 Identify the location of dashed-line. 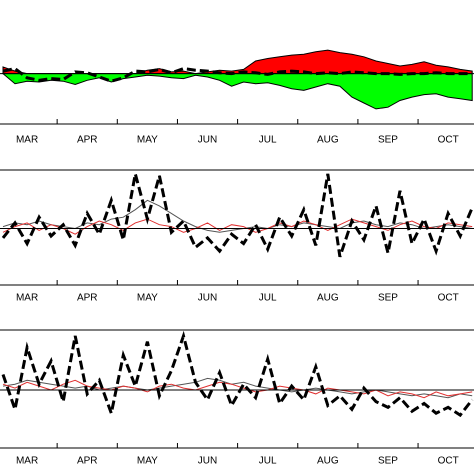
(237, 74).